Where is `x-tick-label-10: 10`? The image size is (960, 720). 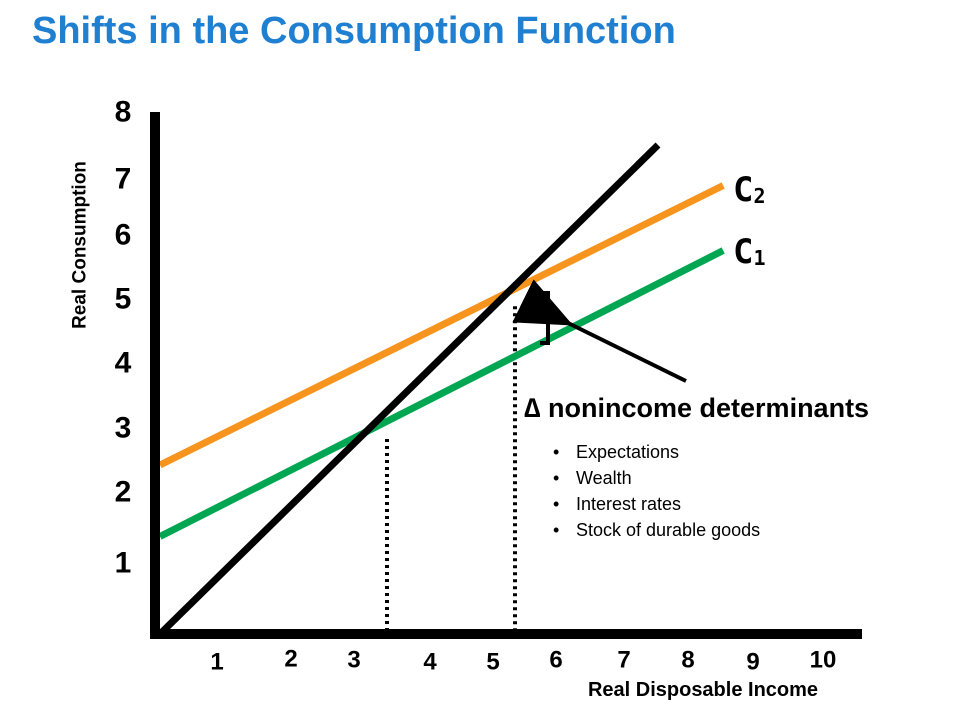
x-tick-label-10: 10 is located at coordinates (823, 660).